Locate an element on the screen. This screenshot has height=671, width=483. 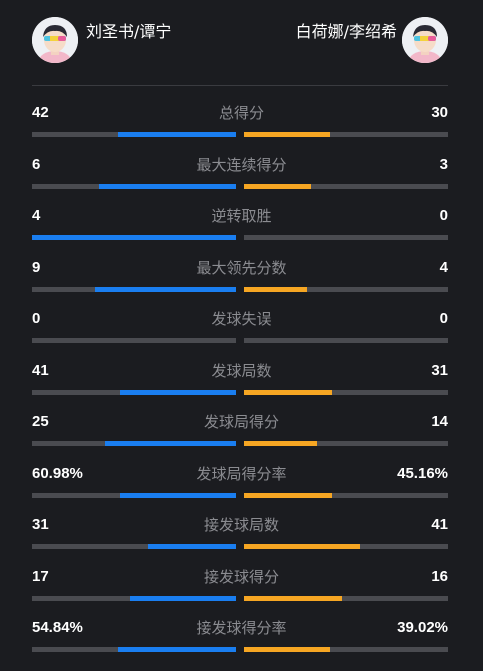
stat-right-value: 30 is located at coordinates (439, 112).